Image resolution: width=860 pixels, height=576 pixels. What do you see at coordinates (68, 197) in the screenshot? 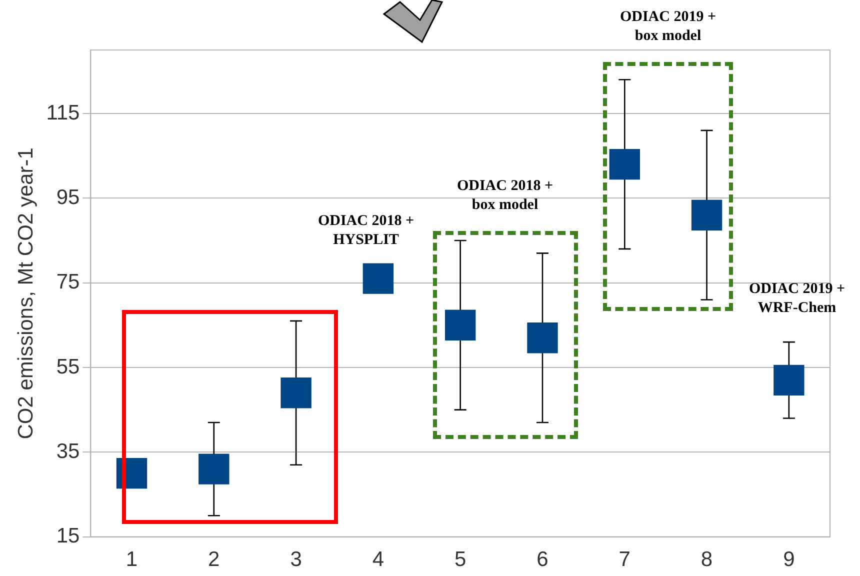
I see `y-tick-label: 95` at bounding box center [68, 197].